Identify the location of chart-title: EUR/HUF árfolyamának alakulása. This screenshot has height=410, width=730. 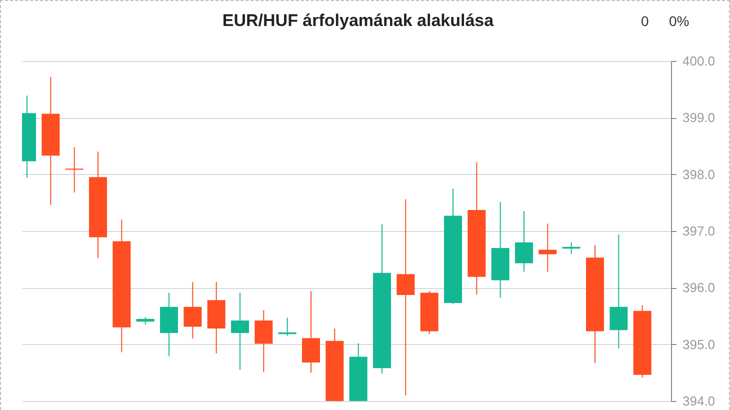
(358, 20).